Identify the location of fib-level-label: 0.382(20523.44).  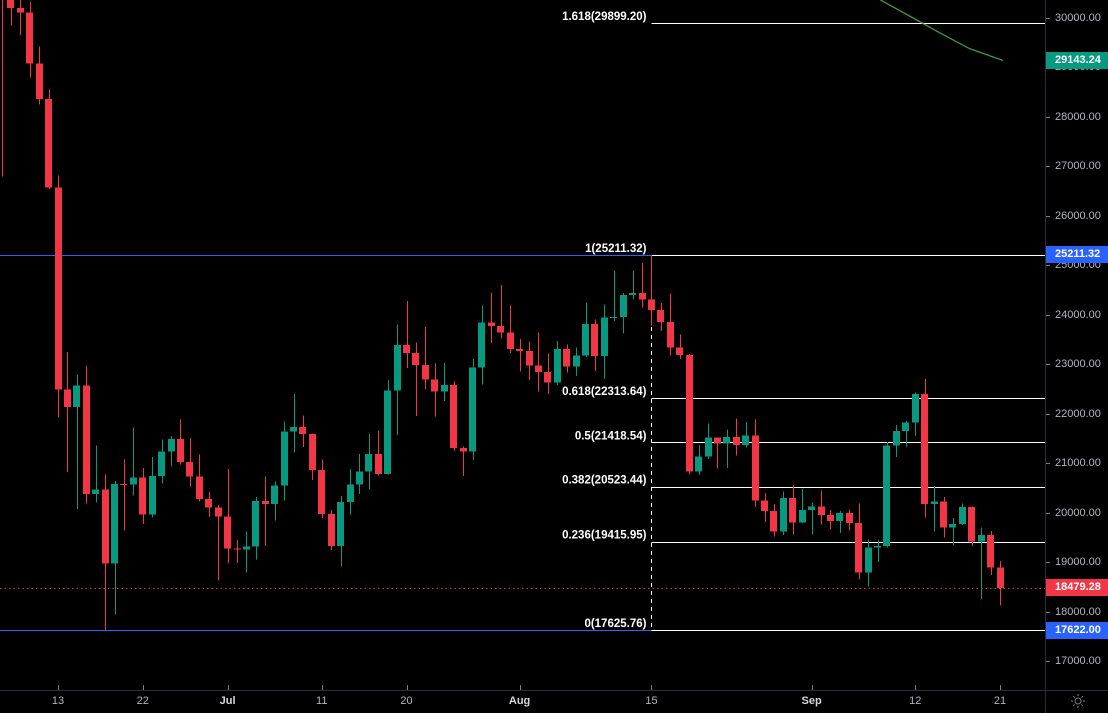
(604, 481).